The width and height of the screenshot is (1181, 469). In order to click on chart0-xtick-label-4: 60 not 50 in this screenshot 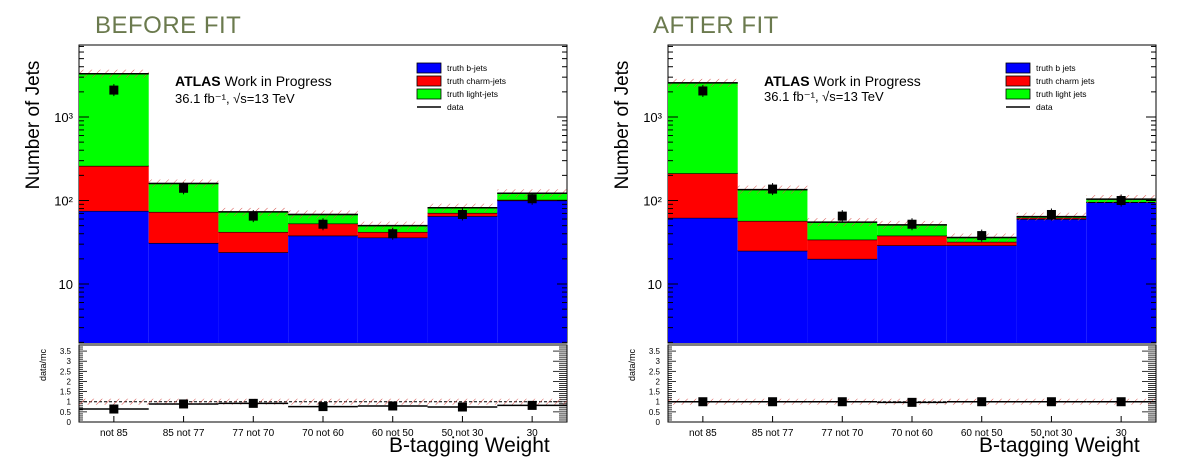, I will do `click(393, 433)`.